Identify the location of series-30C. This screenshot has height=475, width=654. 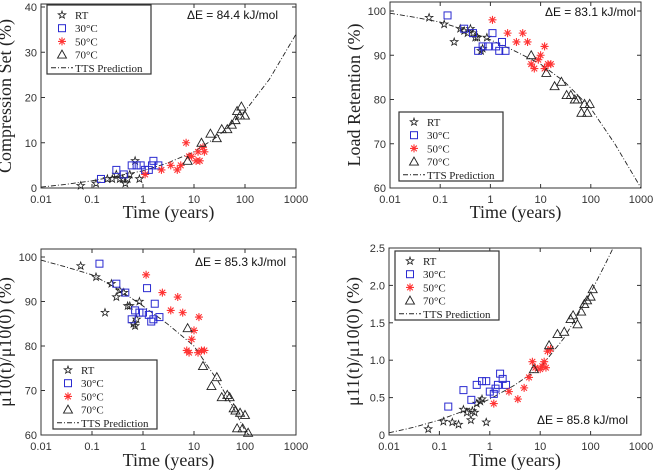
(477, 390).